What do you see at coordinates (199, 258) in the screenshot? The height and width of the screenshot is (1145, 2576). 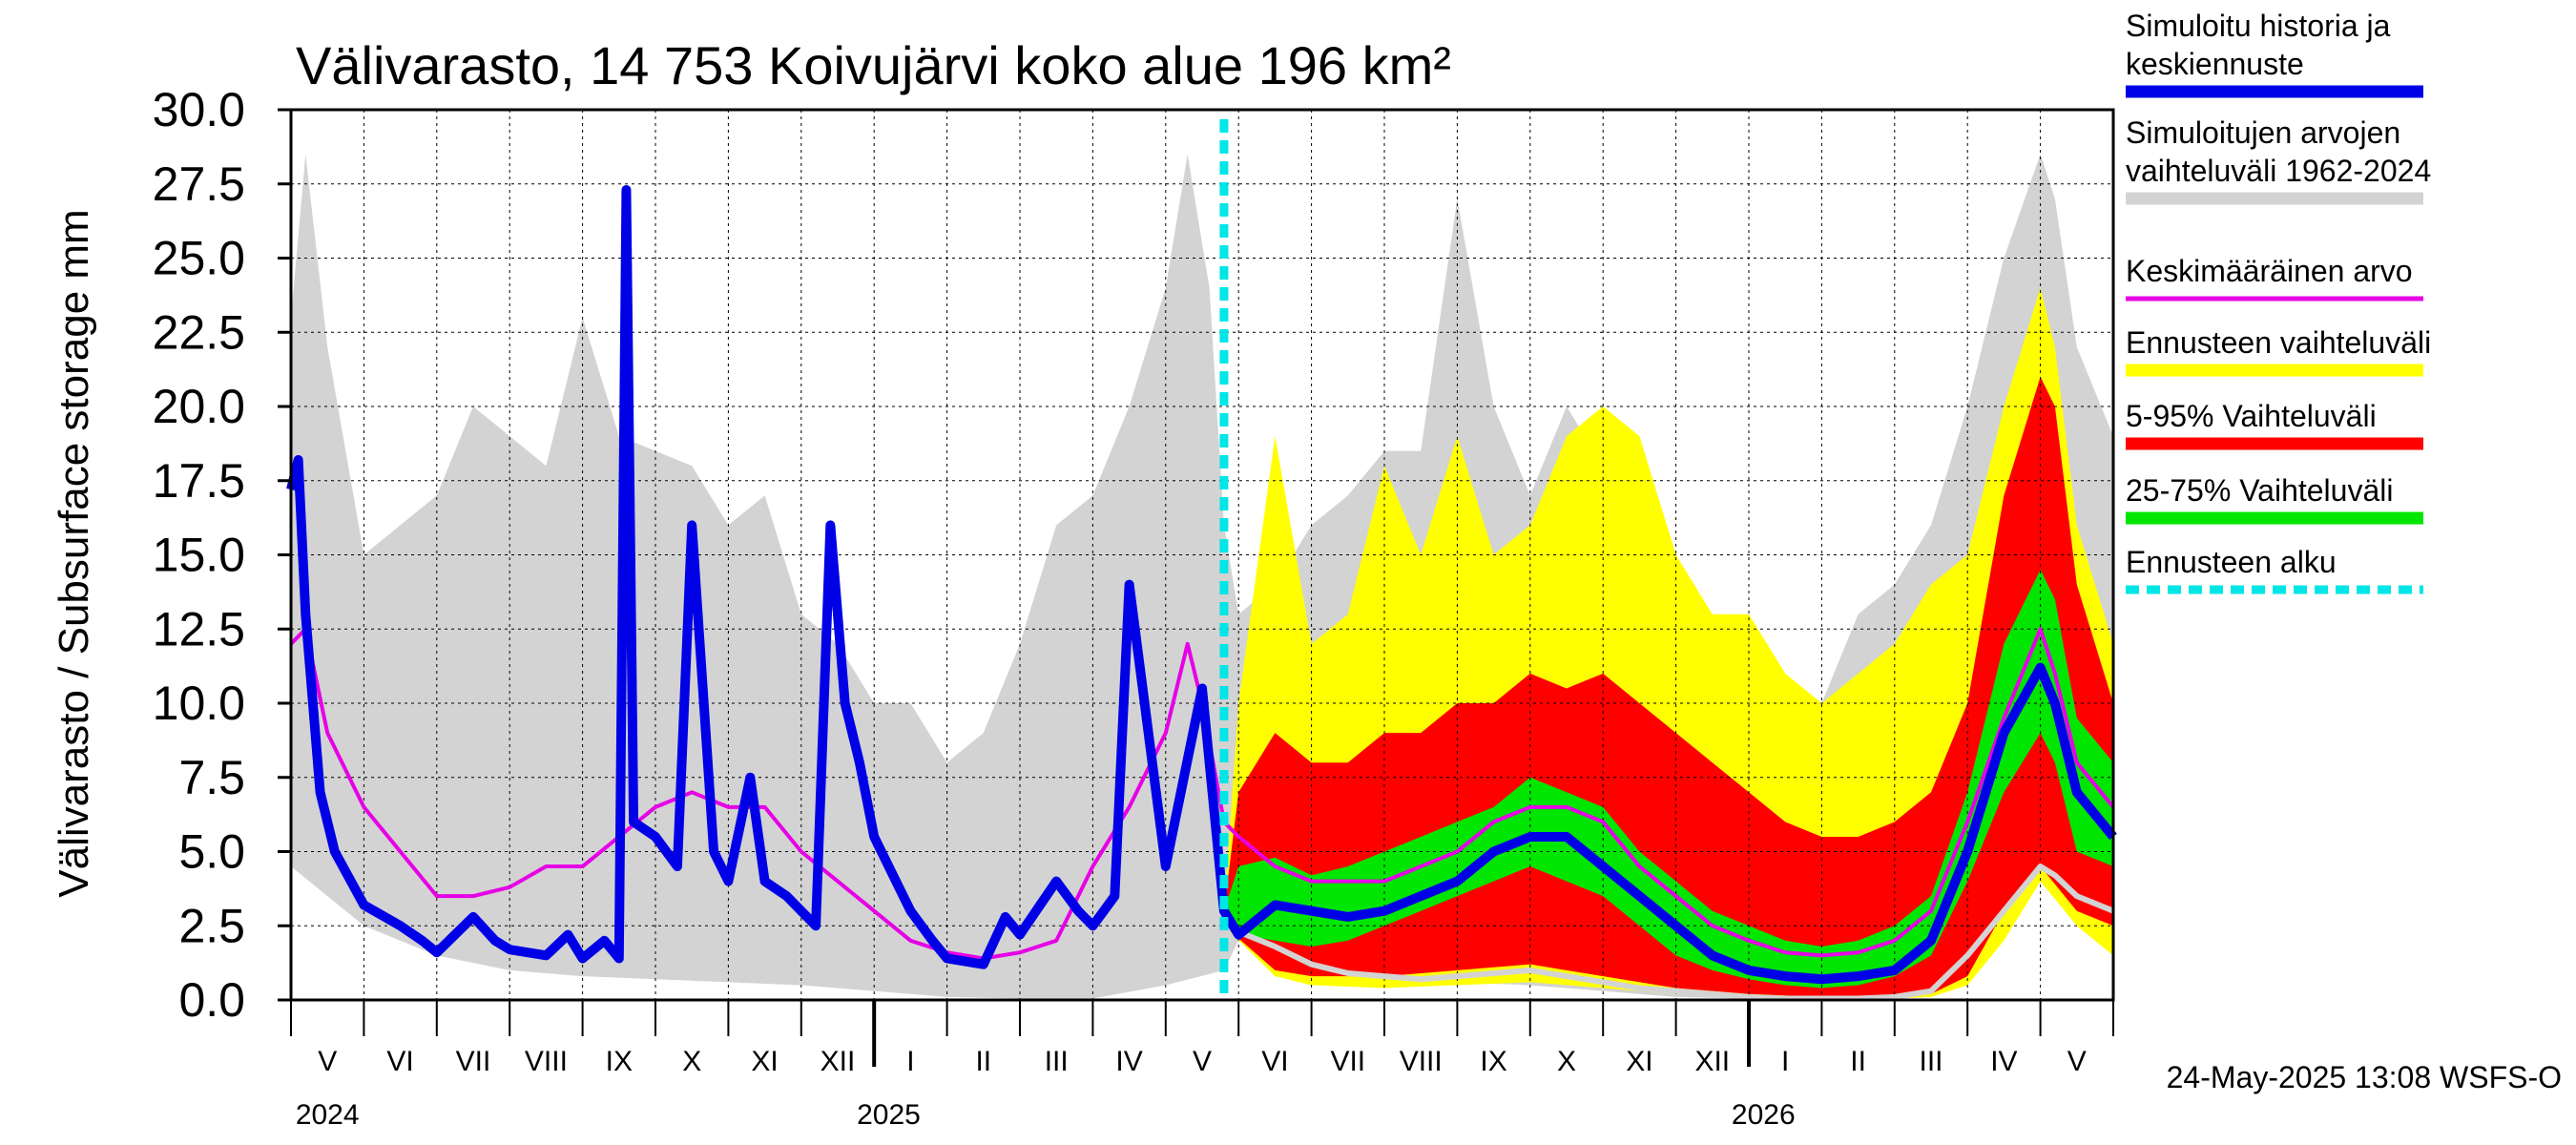 I see `y-tick-label: 25.0` at bounding box center [199, 258].